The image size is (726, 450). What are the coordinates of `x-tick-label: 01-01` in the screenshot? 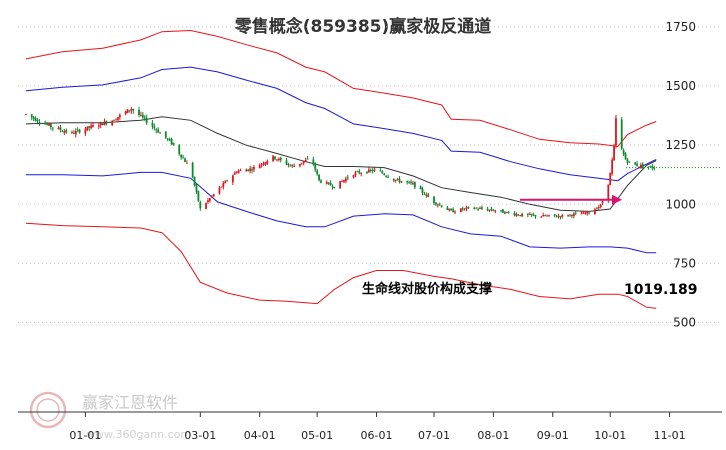 It's located at (85, 435).